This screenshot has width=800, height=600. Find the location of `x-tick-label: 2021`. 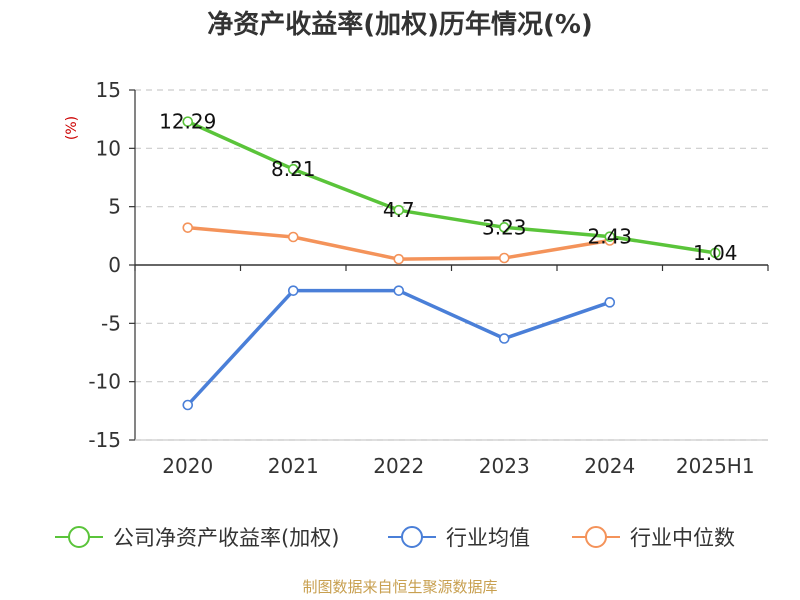

x-tick-label: 2021 is located at coordinates (293, 466).